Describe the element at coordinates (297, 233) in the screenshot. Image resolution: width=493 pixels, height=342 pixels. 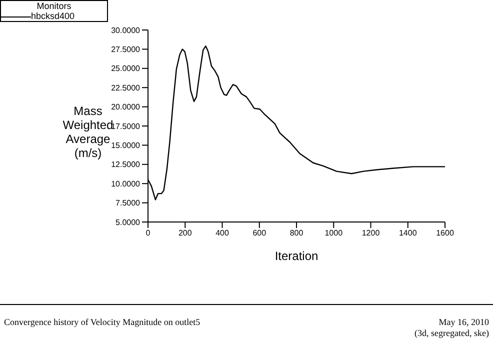
I see `x-tick-label: 800` at that location.